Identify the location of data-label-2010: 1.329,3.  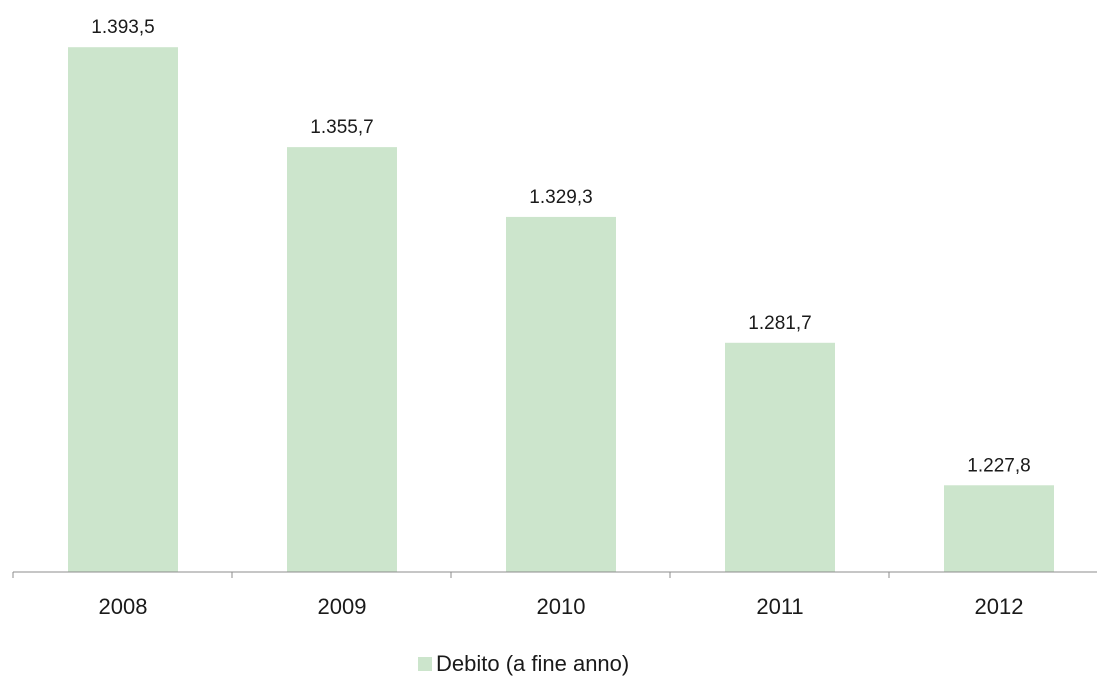
(560, 197).